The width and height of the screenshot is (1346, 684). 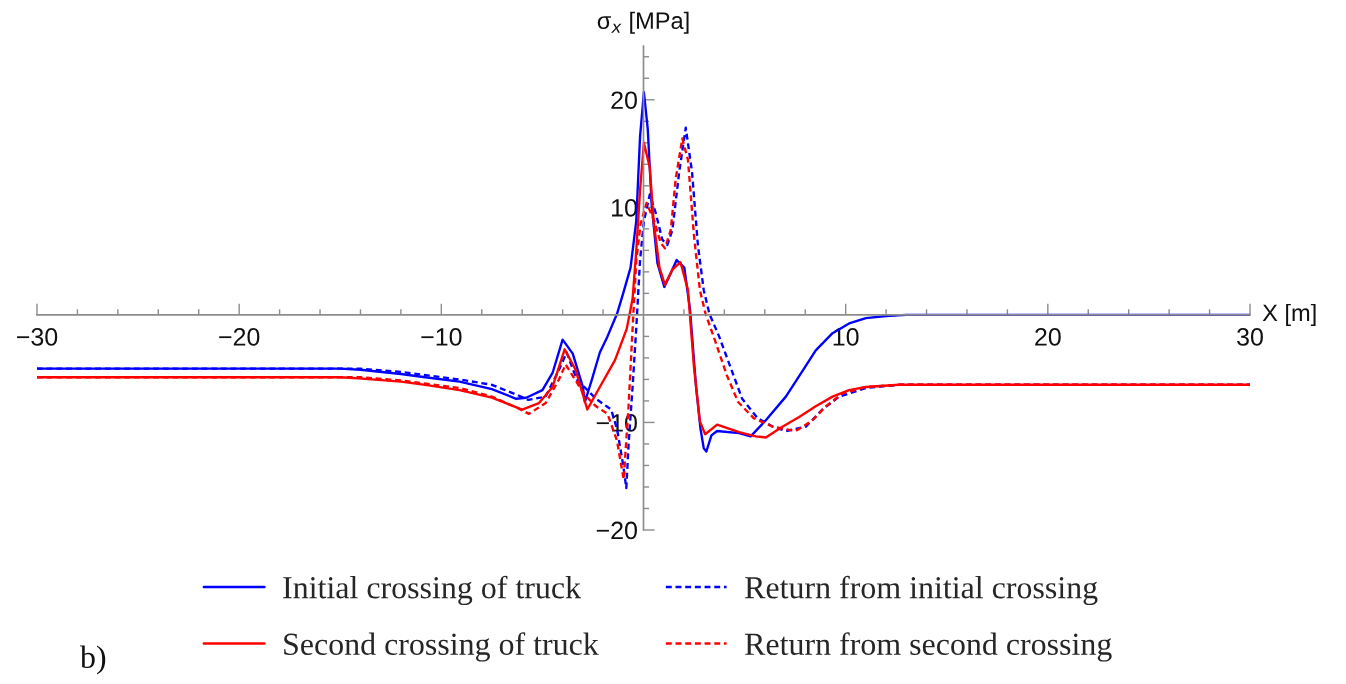 I want to click on legend-label: Return from second crossing, so click(x=928, y=647).